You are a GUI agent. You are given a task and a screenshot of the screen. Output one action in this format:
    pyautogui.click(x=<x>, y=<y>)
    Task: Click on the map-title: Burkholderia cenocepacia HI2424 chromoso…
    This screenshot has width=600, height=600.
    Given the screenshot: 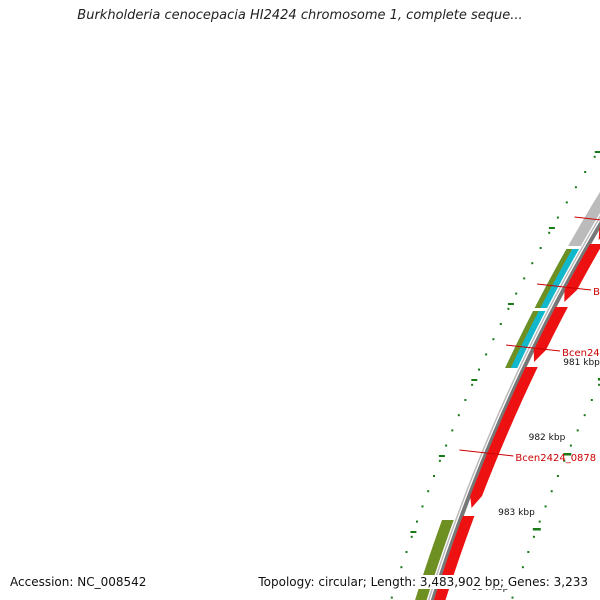 What is the action you would take?
    pyautogui.click(x=300, y=15)
    